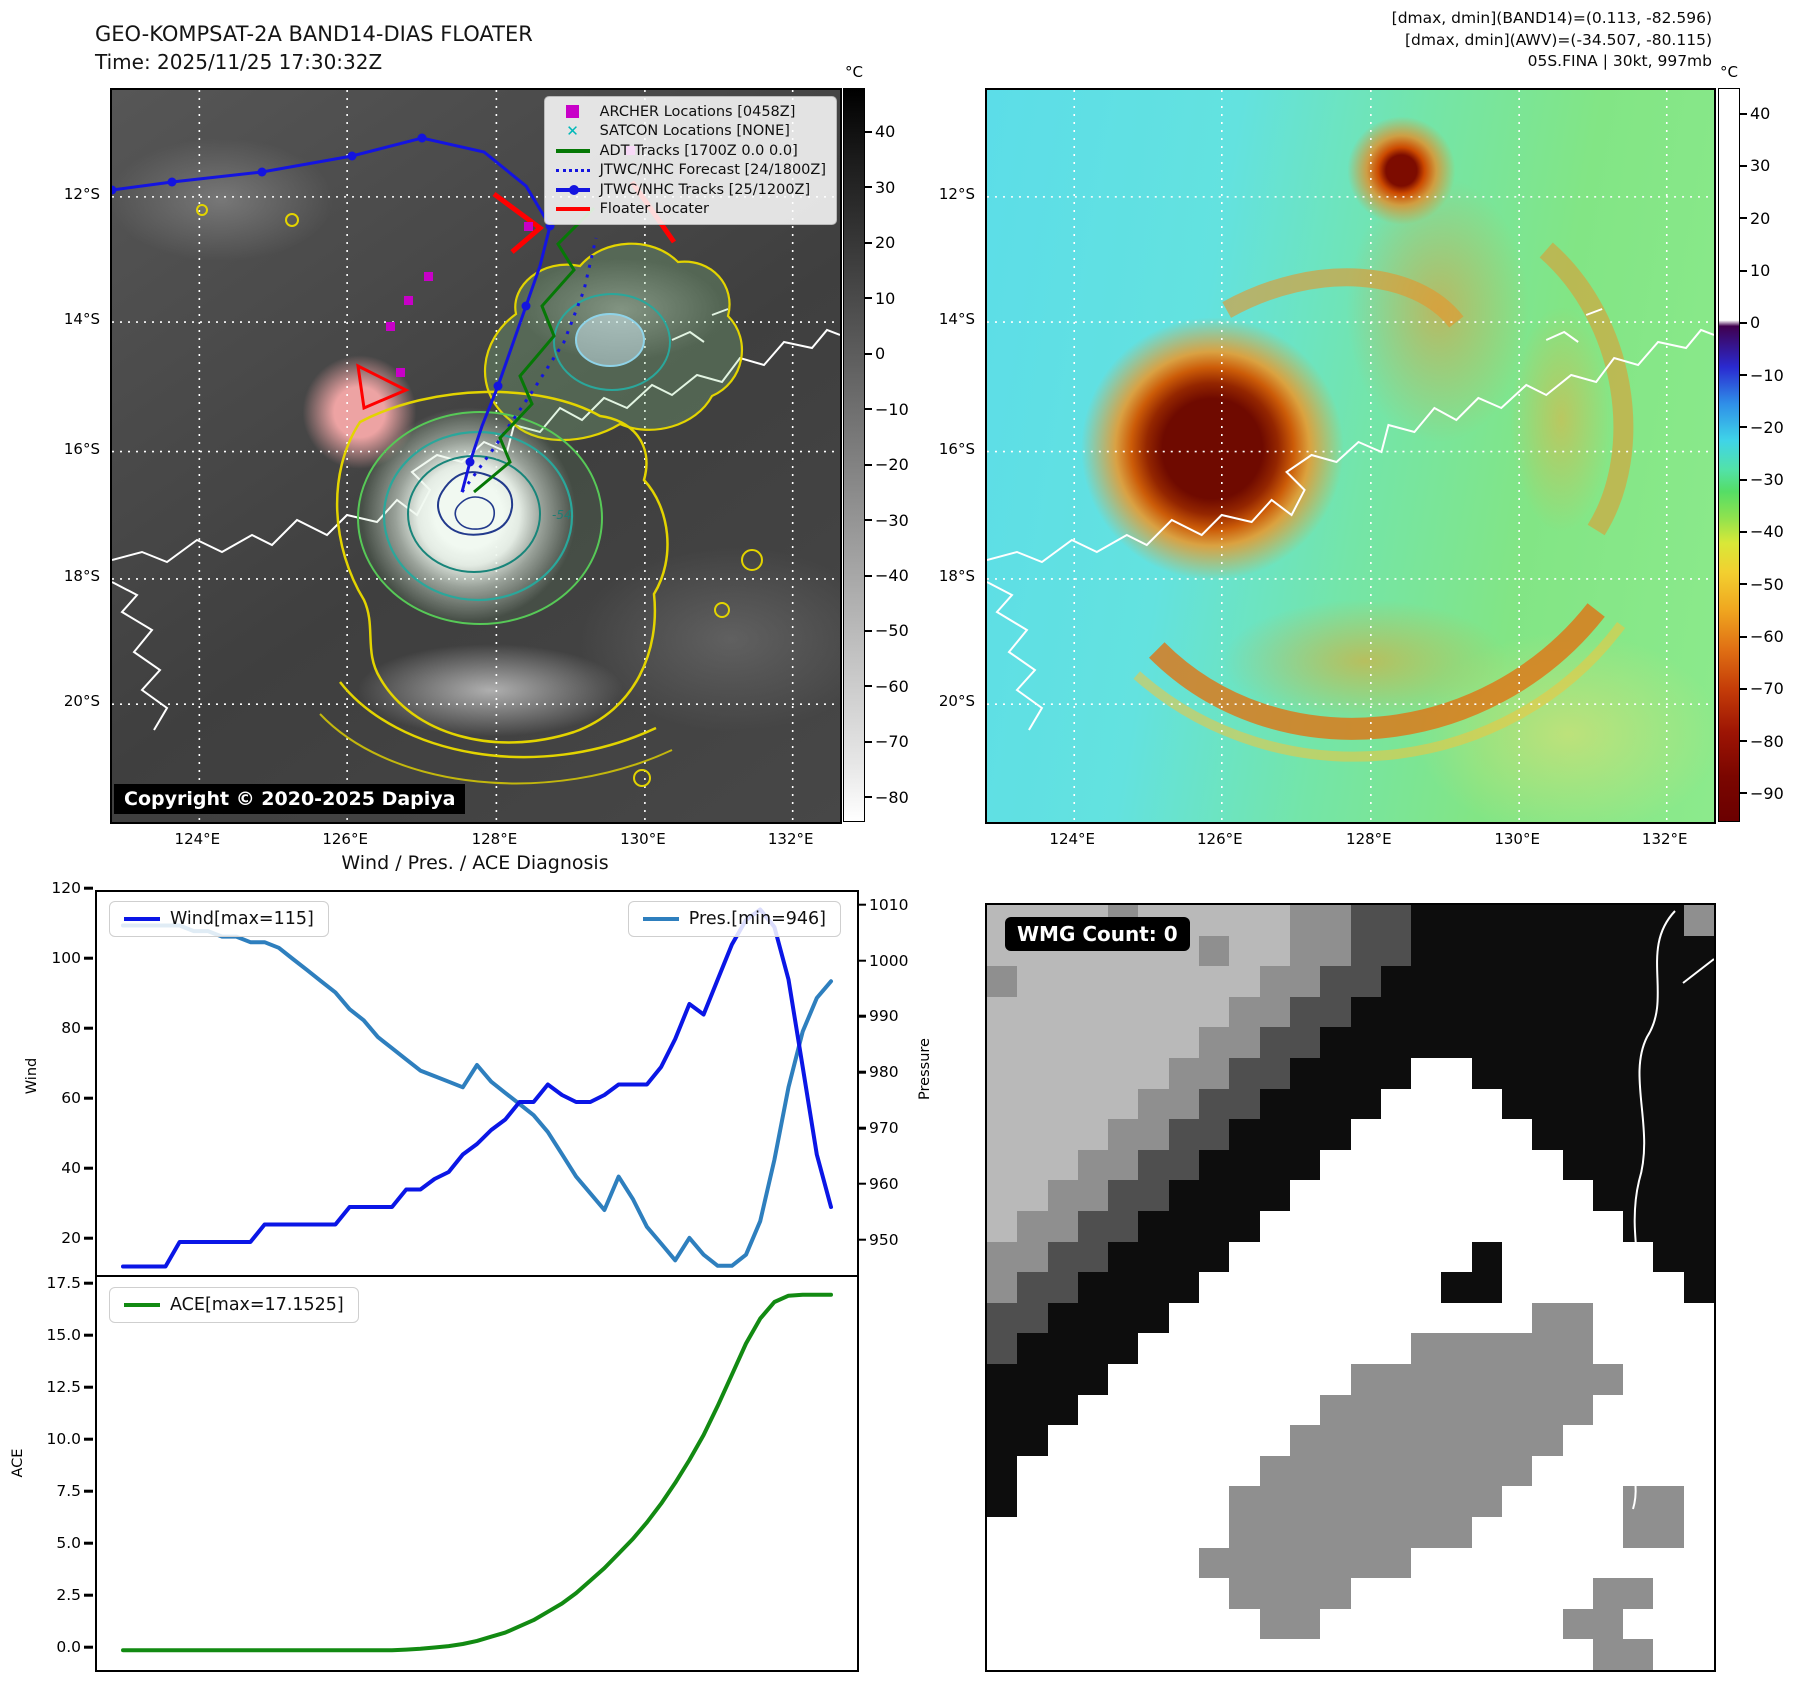  I want to click on map-legend-item: ARCHER Locations [0458Z], so click(689, 112).